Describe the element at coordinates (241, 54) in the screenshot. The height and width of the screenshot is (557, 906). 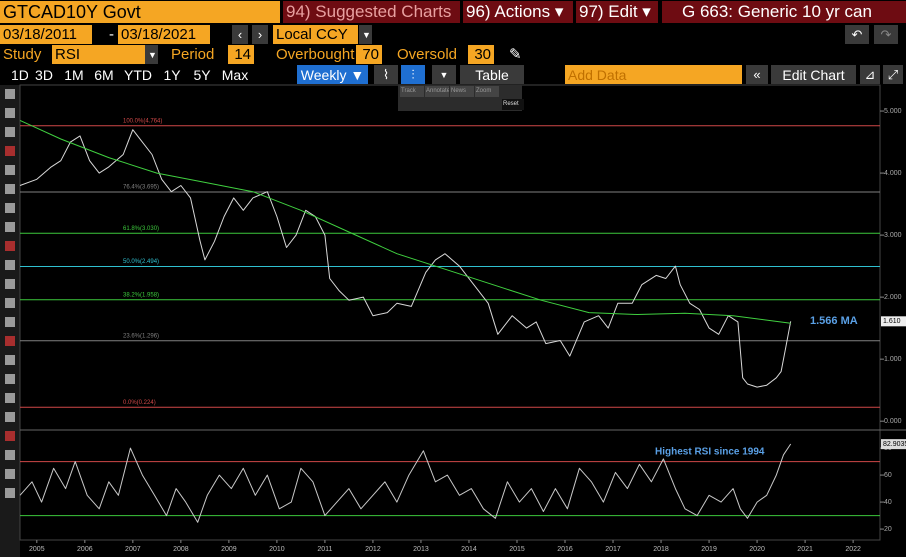
I see `period-field: 14` at that location.